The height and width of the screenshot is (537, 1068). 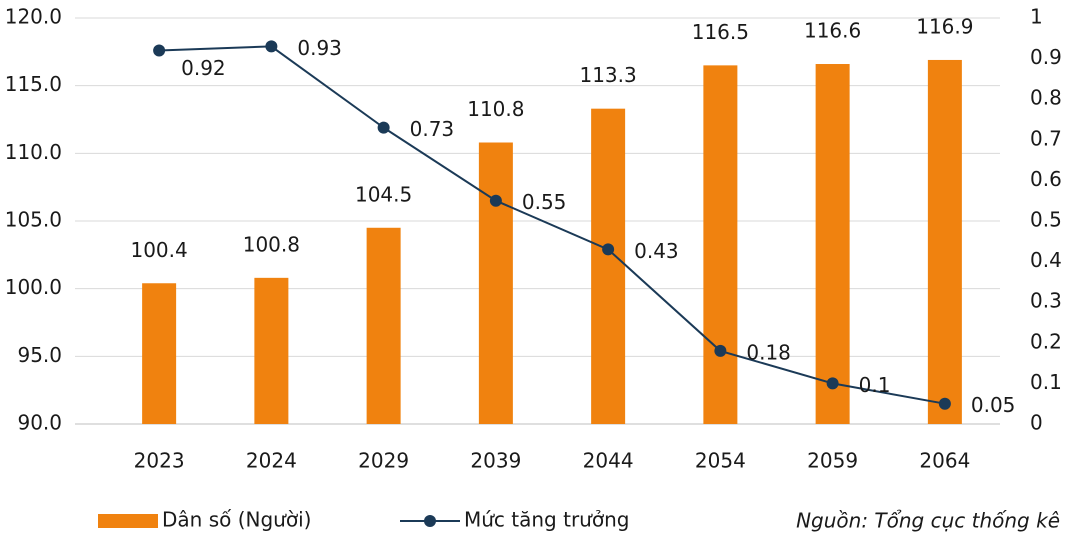 What do you see at coordinates (430, 521) in the screenshot?
I see `legend-swatch-dot` at bounding box center [430, 521].